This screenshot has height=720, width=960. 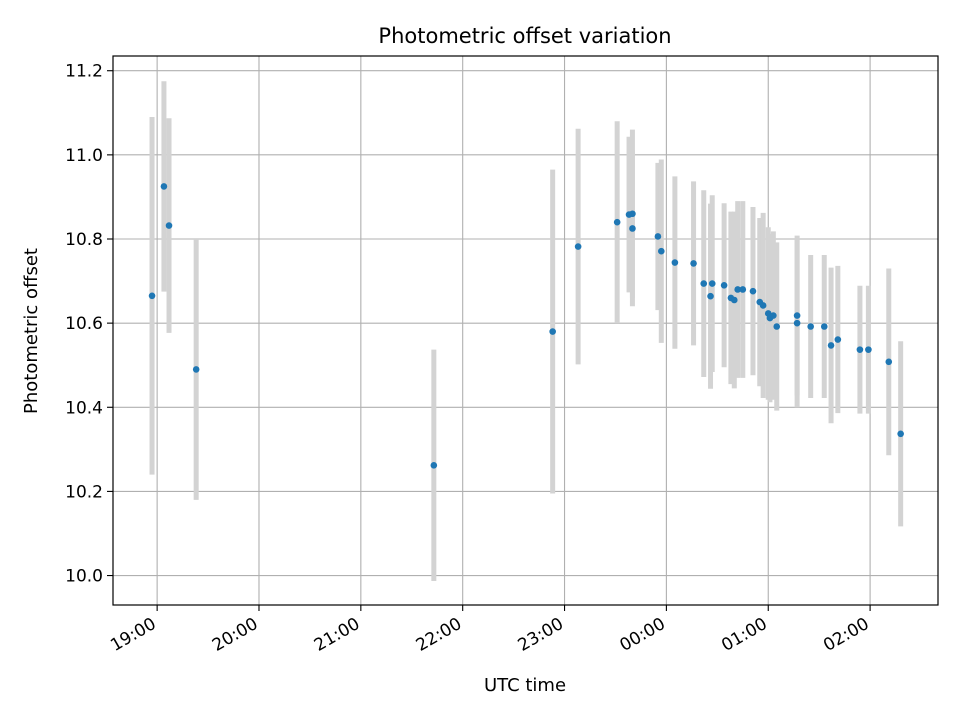 I want to click on x-tick-label: 01:00, so click(x=744, y=635).